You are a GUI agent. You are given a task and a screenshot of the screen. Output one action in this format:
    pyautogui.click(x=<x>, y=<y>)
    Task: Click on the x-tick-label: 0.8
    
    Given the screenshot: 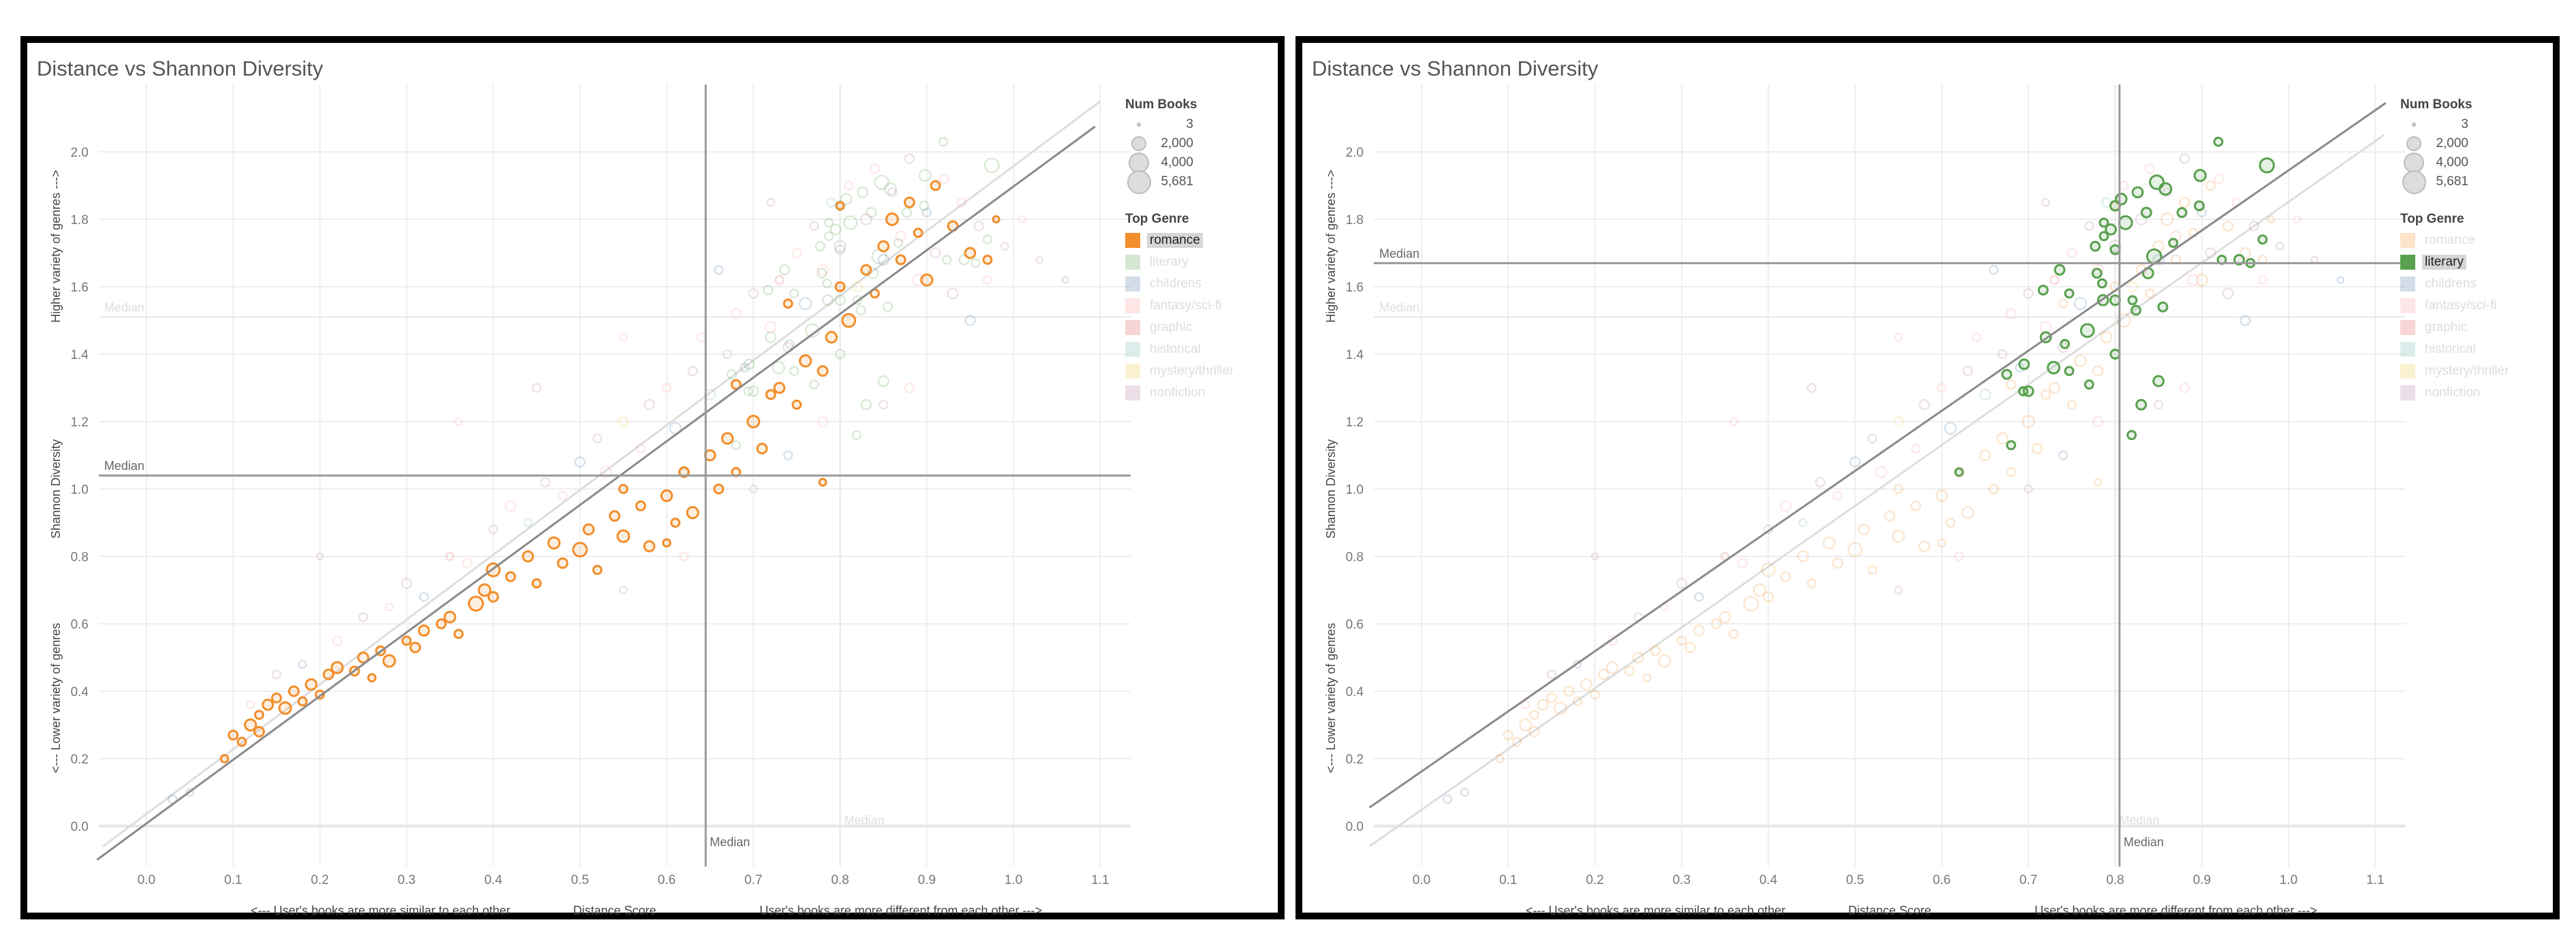 What is the action you would take?
    pyautogui.click(x=2115, y=880)
    